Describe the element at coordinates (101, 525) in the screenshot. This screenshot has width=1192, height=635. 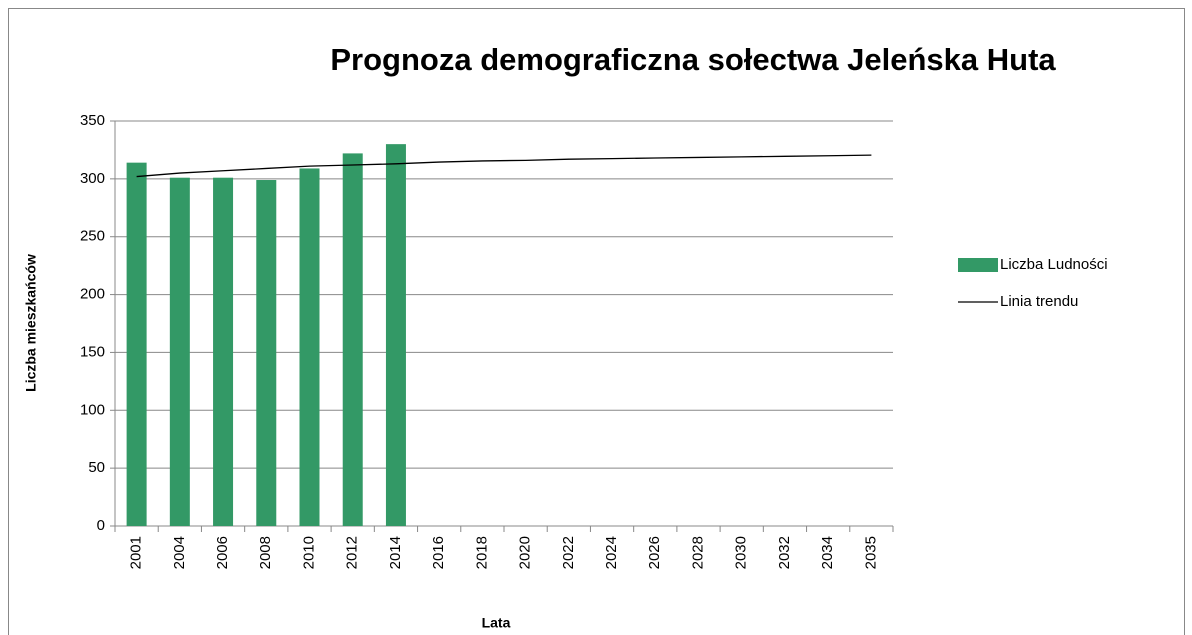
I see `y-tick-label: 0` at that location.